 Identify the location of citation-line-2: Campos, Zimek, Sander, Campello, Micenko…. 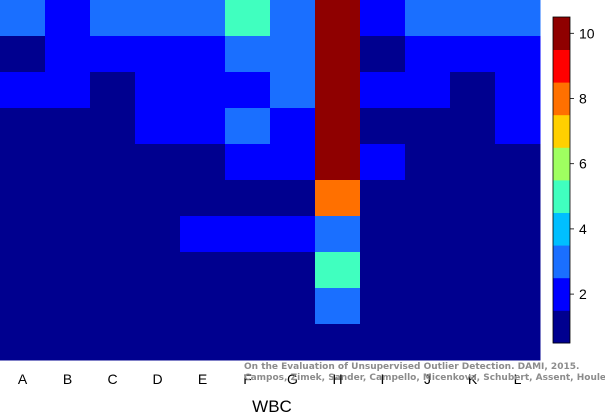
(424, 378).